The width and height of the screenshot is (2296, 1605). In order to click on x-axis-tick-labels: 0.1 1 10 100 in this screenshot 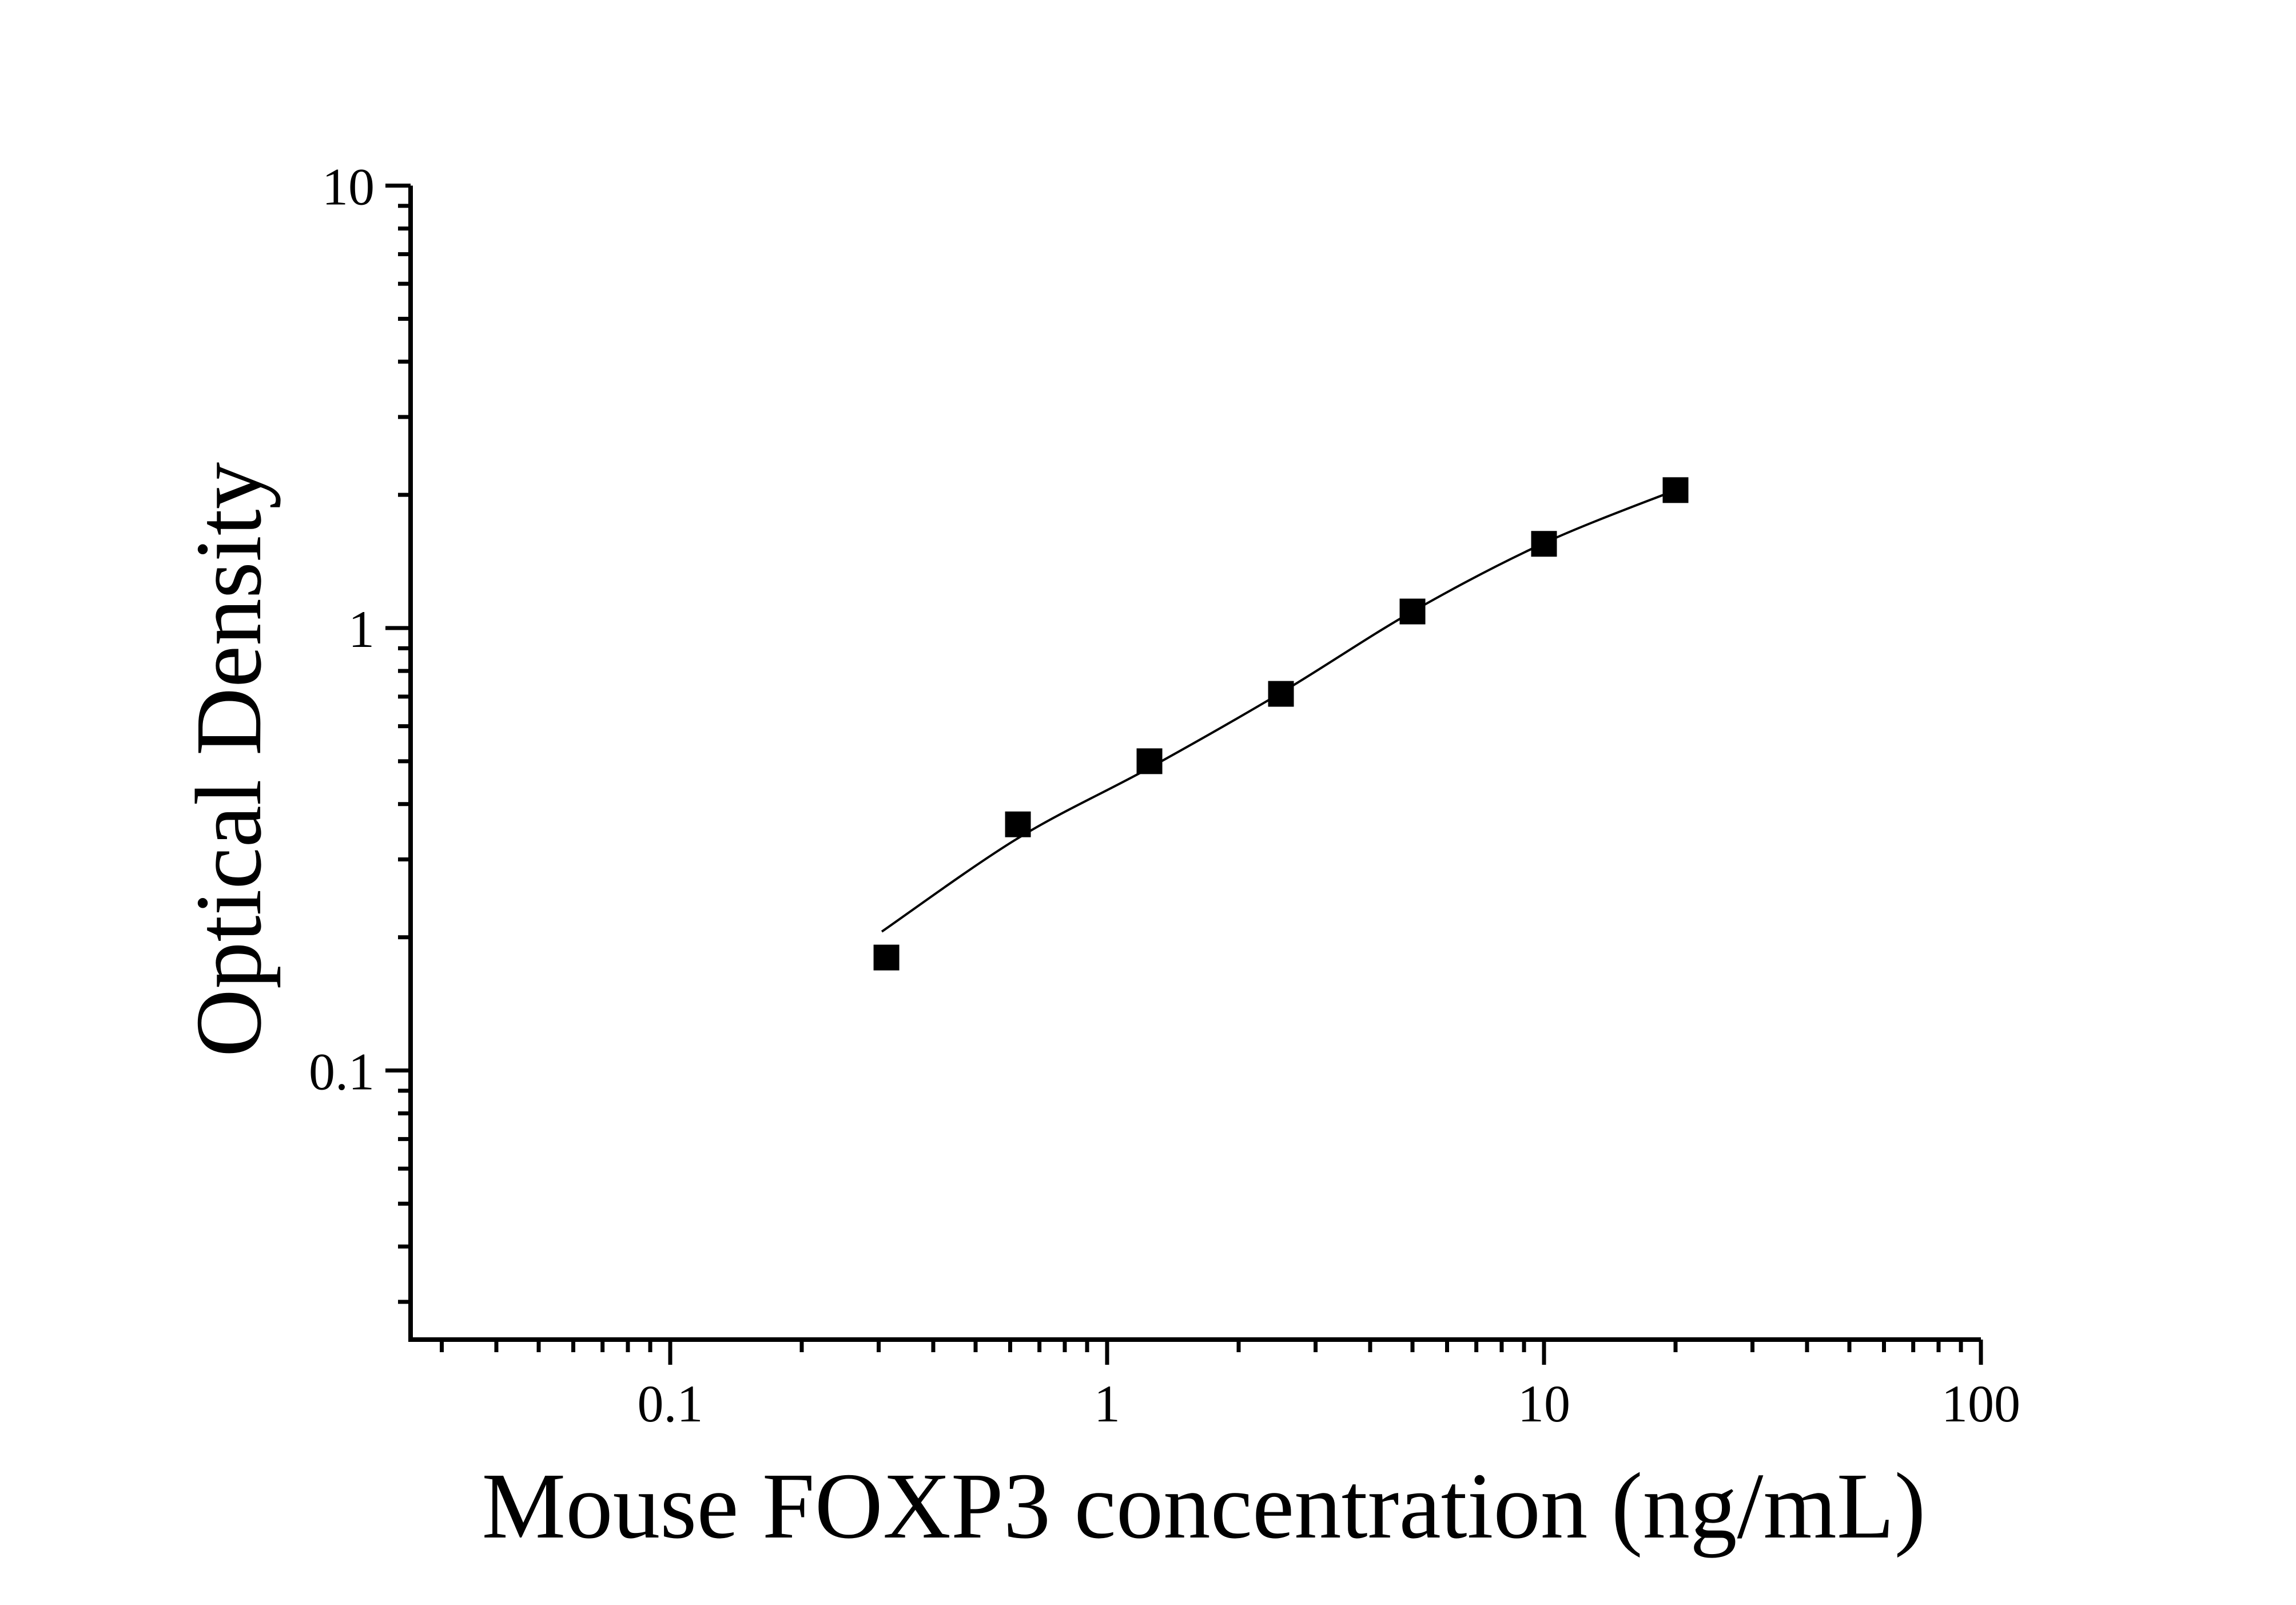, I will do `click(1329, 1403)`.